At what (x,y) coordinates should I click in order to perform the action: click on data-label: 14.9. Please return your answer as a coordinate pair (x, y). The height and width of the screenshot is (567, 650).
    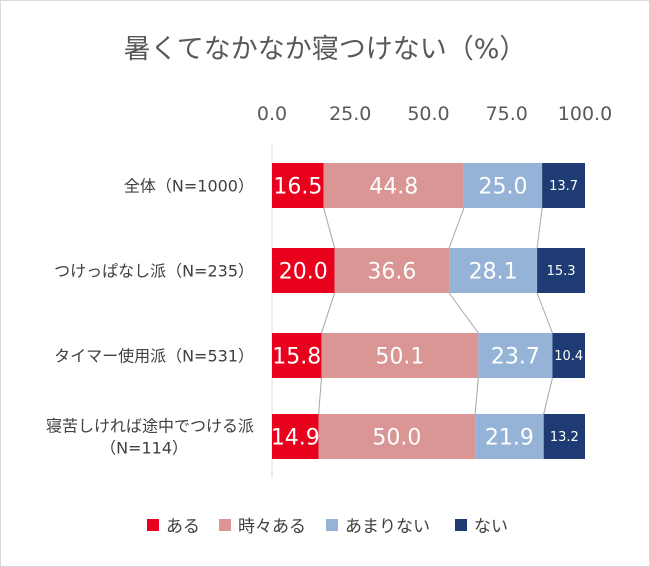
    Looking at the image, I should click on (295, 437).